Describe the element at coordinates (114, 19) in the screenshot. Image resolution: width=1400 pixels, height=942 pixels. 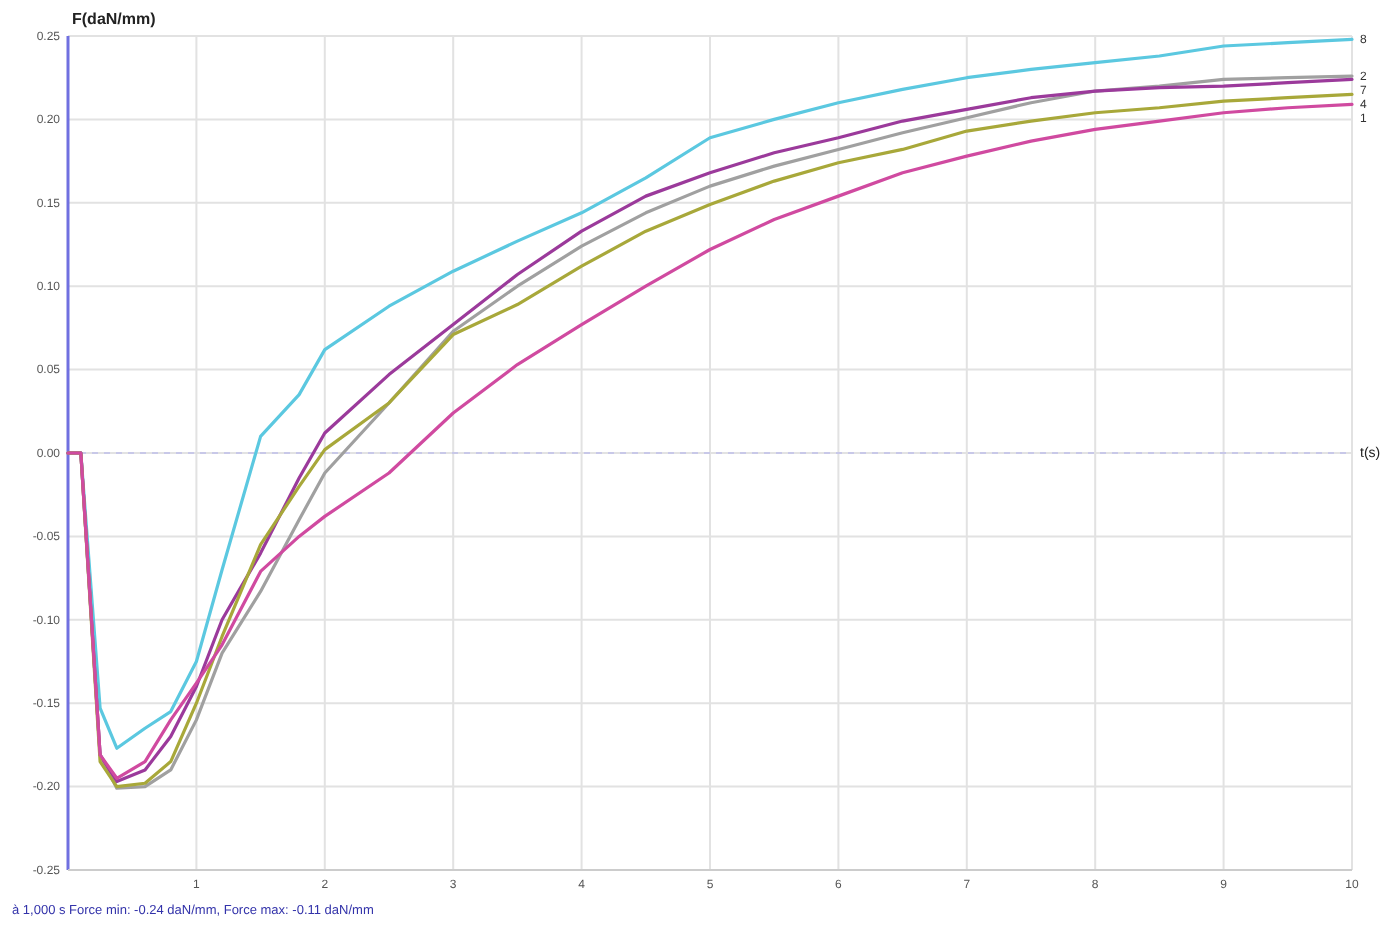
I see `y-axis-title: F(daN/mm)` at that location.